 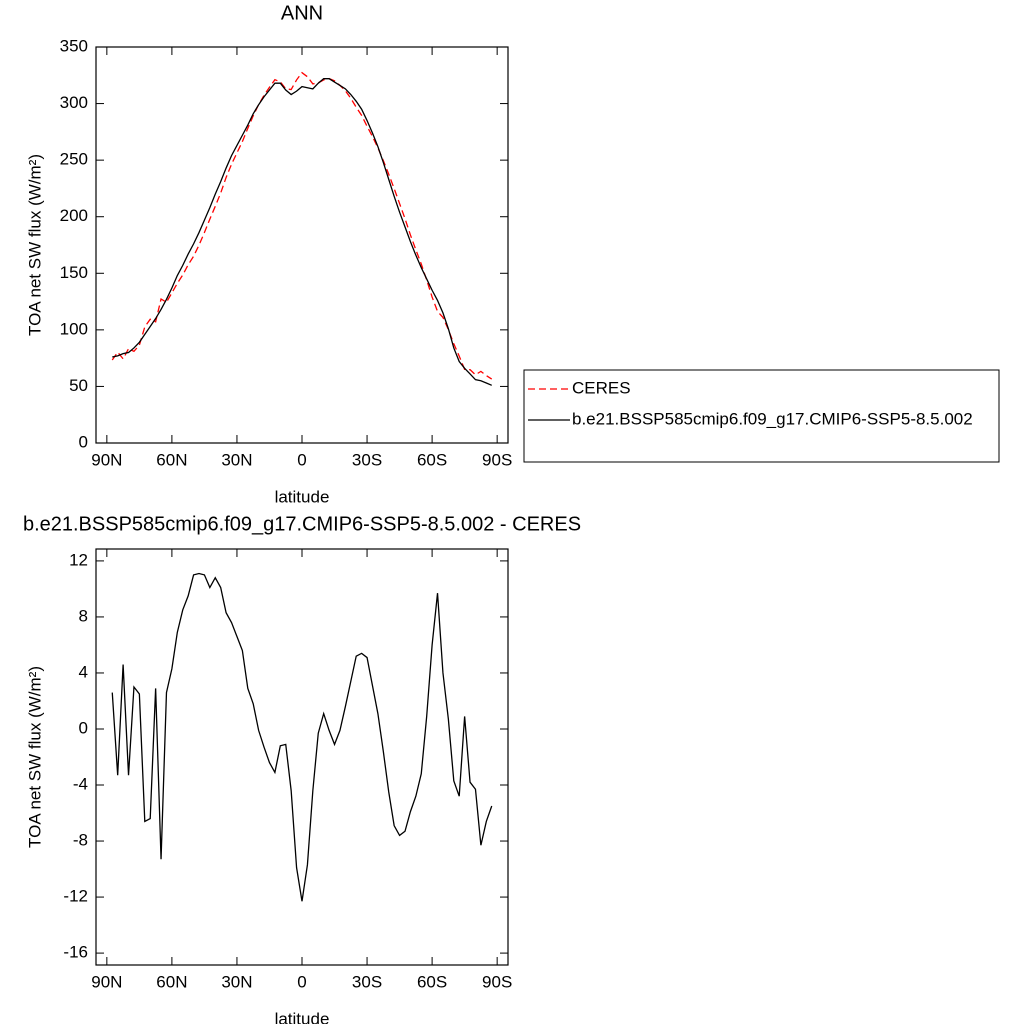 What do you see at coordinates (75, 952) in the screenshot?
I see `y-tick-label: -16` at bounding box center [75, 952].